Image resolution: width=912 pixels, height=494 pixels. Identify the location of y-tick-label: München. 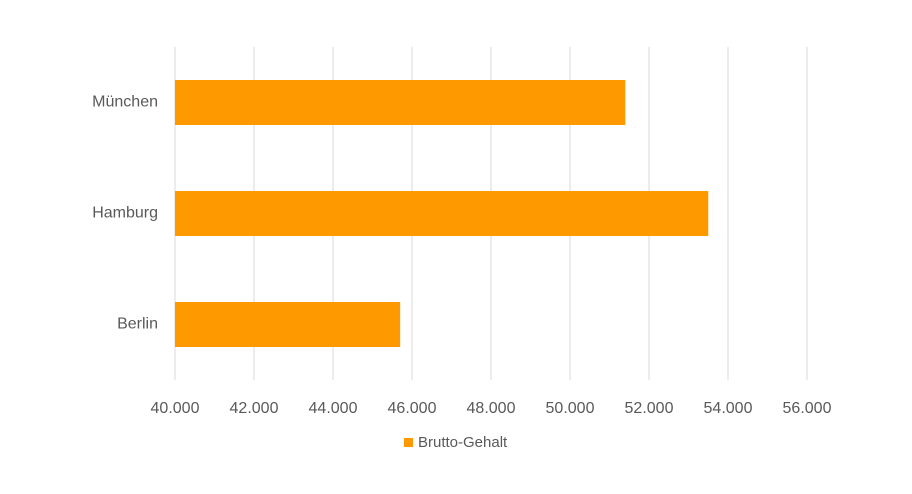
(125, 102).